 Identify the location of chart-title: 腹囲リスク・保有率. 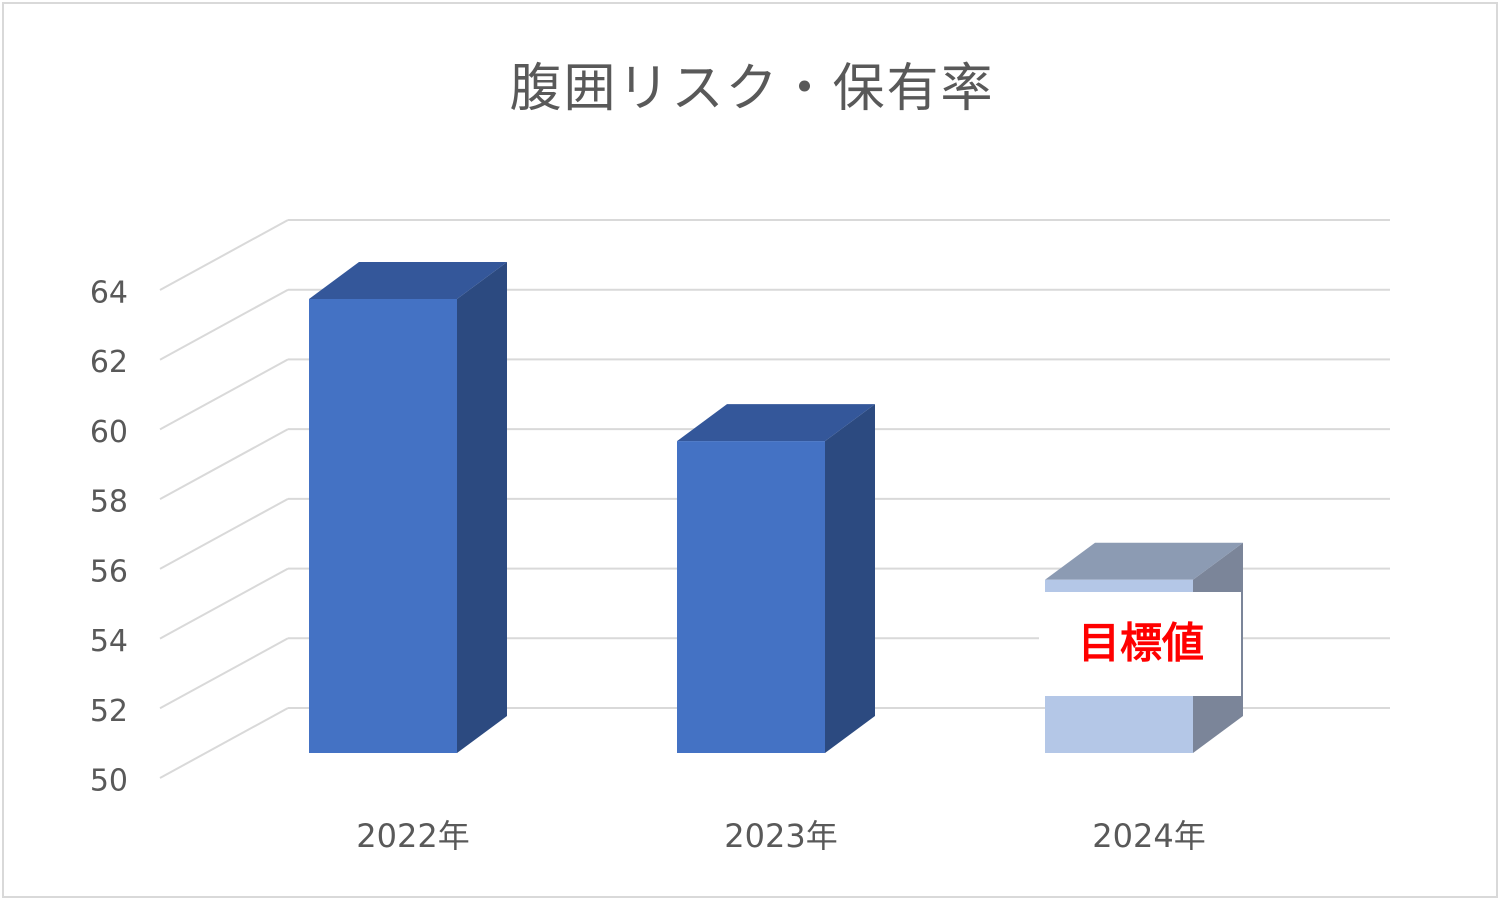
(752, 89).